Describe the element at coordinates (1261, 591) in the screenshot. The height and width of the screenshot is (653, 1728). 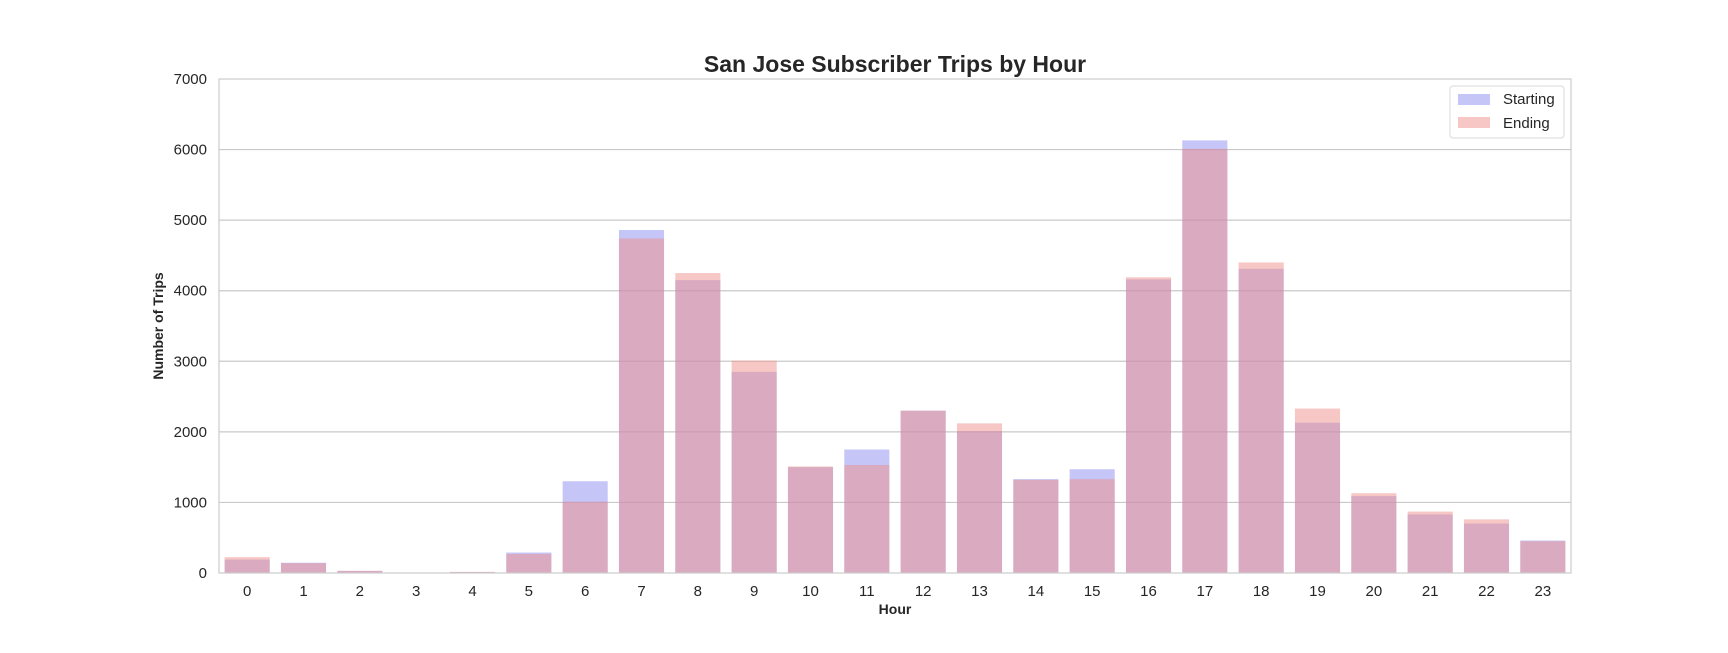
I see `x-tick-label: 18` at that location.